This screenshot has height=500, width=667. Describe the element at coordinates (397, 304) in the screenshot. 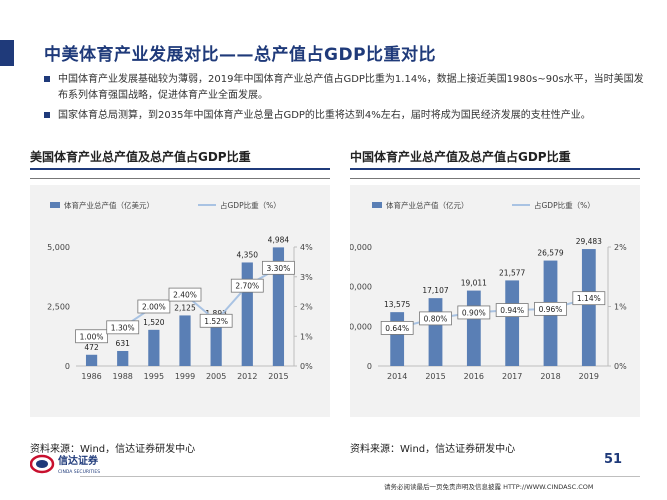

I see `bar-value-label: 13,575` at that location.